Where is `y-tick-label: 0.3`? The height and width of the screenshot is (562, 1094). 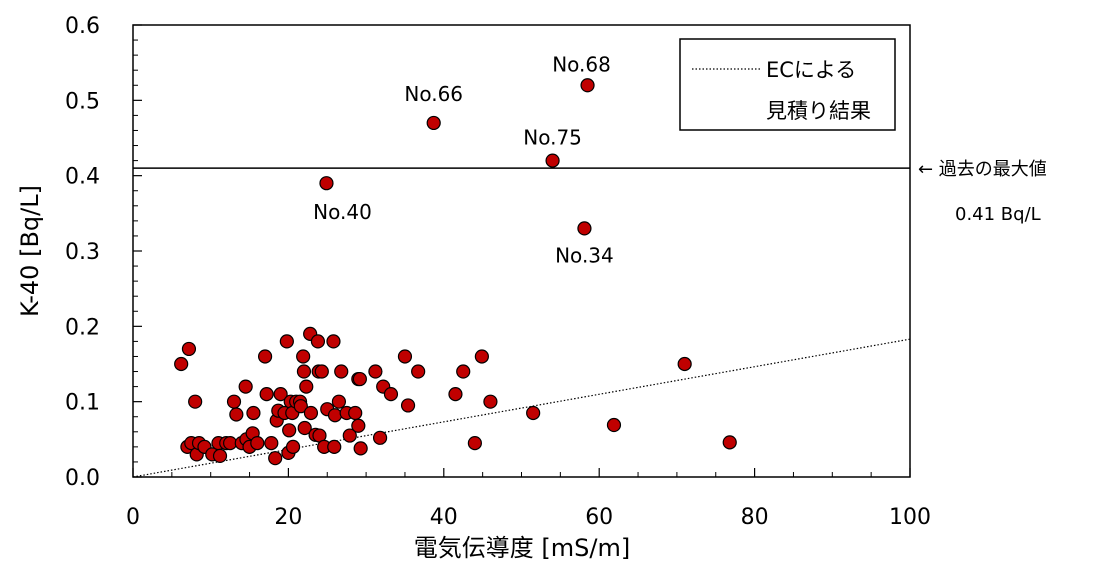
y-tick-label: 0.3 is located at coordinates (82, 252).